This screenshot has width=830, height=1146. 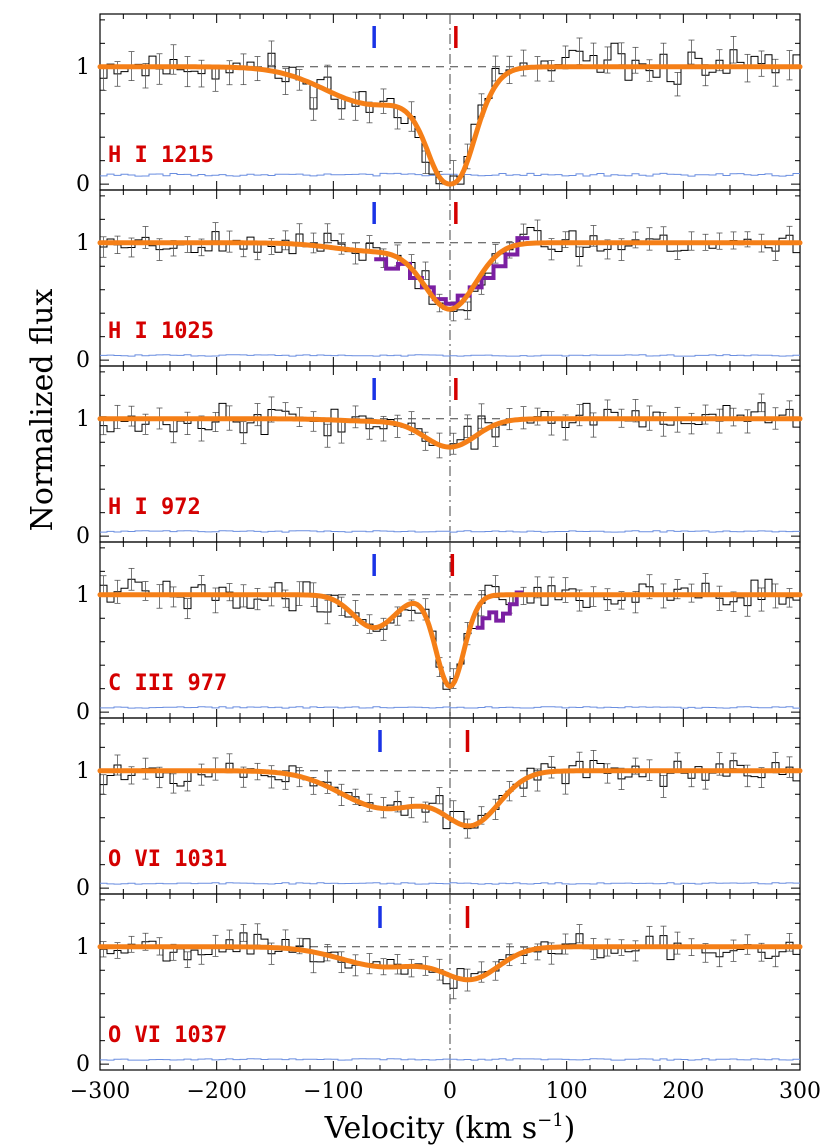 I want to click on x-tick-label: 0, so click(x=450, y=1091).